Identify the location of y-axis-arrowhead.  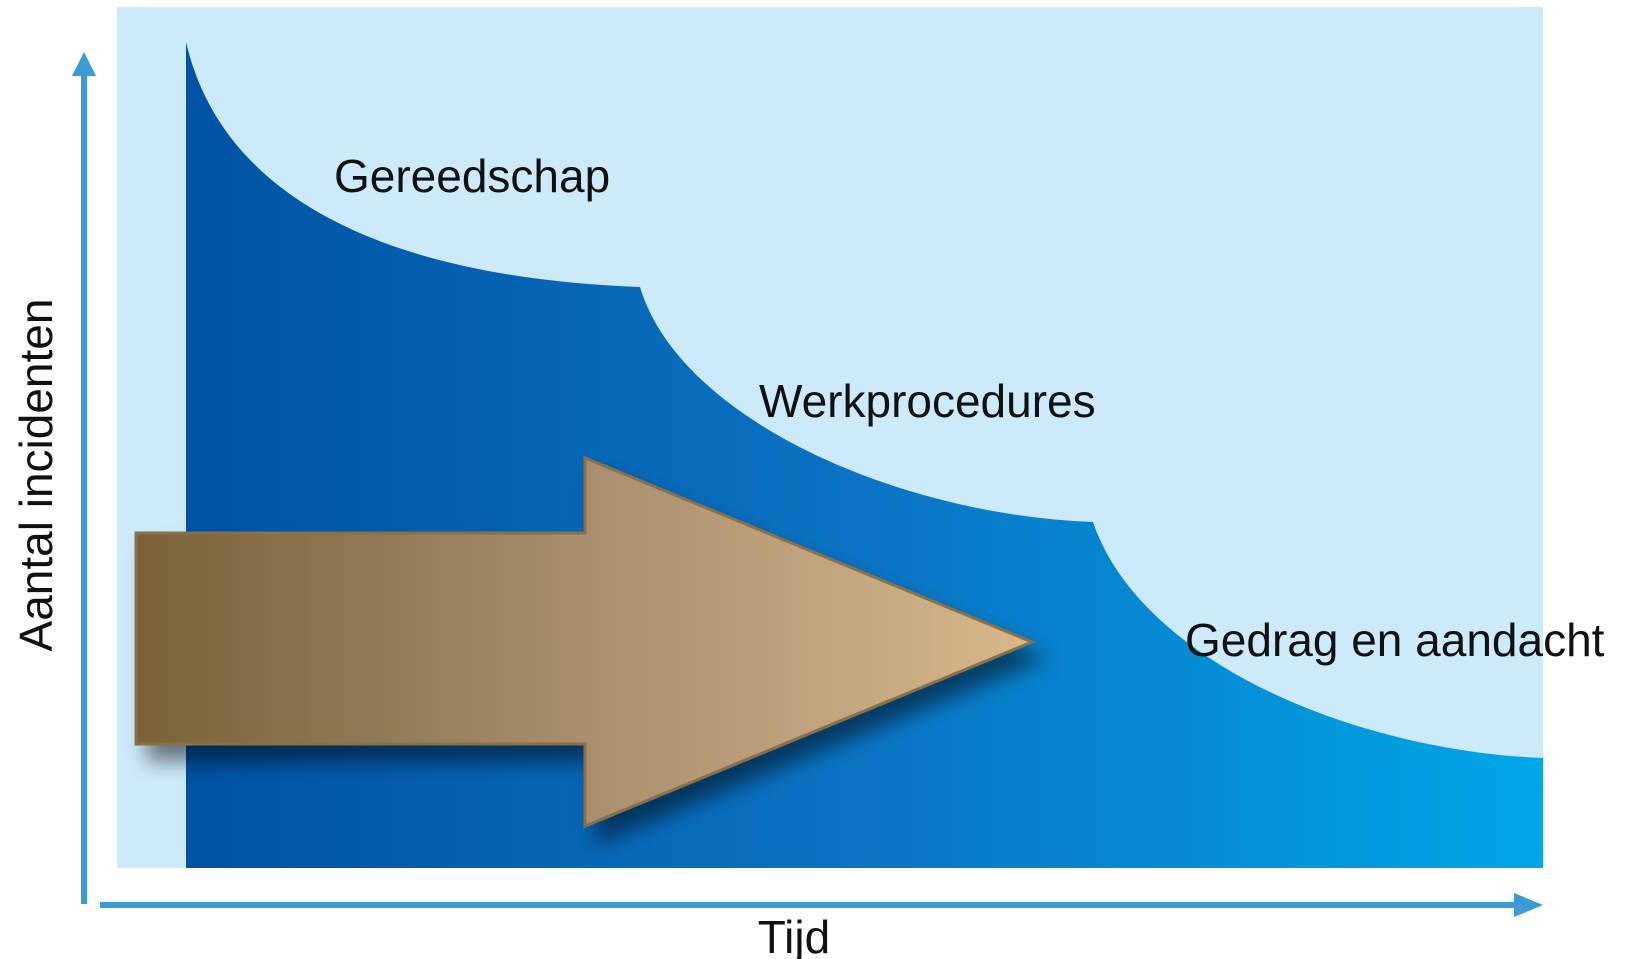
(84, 64).